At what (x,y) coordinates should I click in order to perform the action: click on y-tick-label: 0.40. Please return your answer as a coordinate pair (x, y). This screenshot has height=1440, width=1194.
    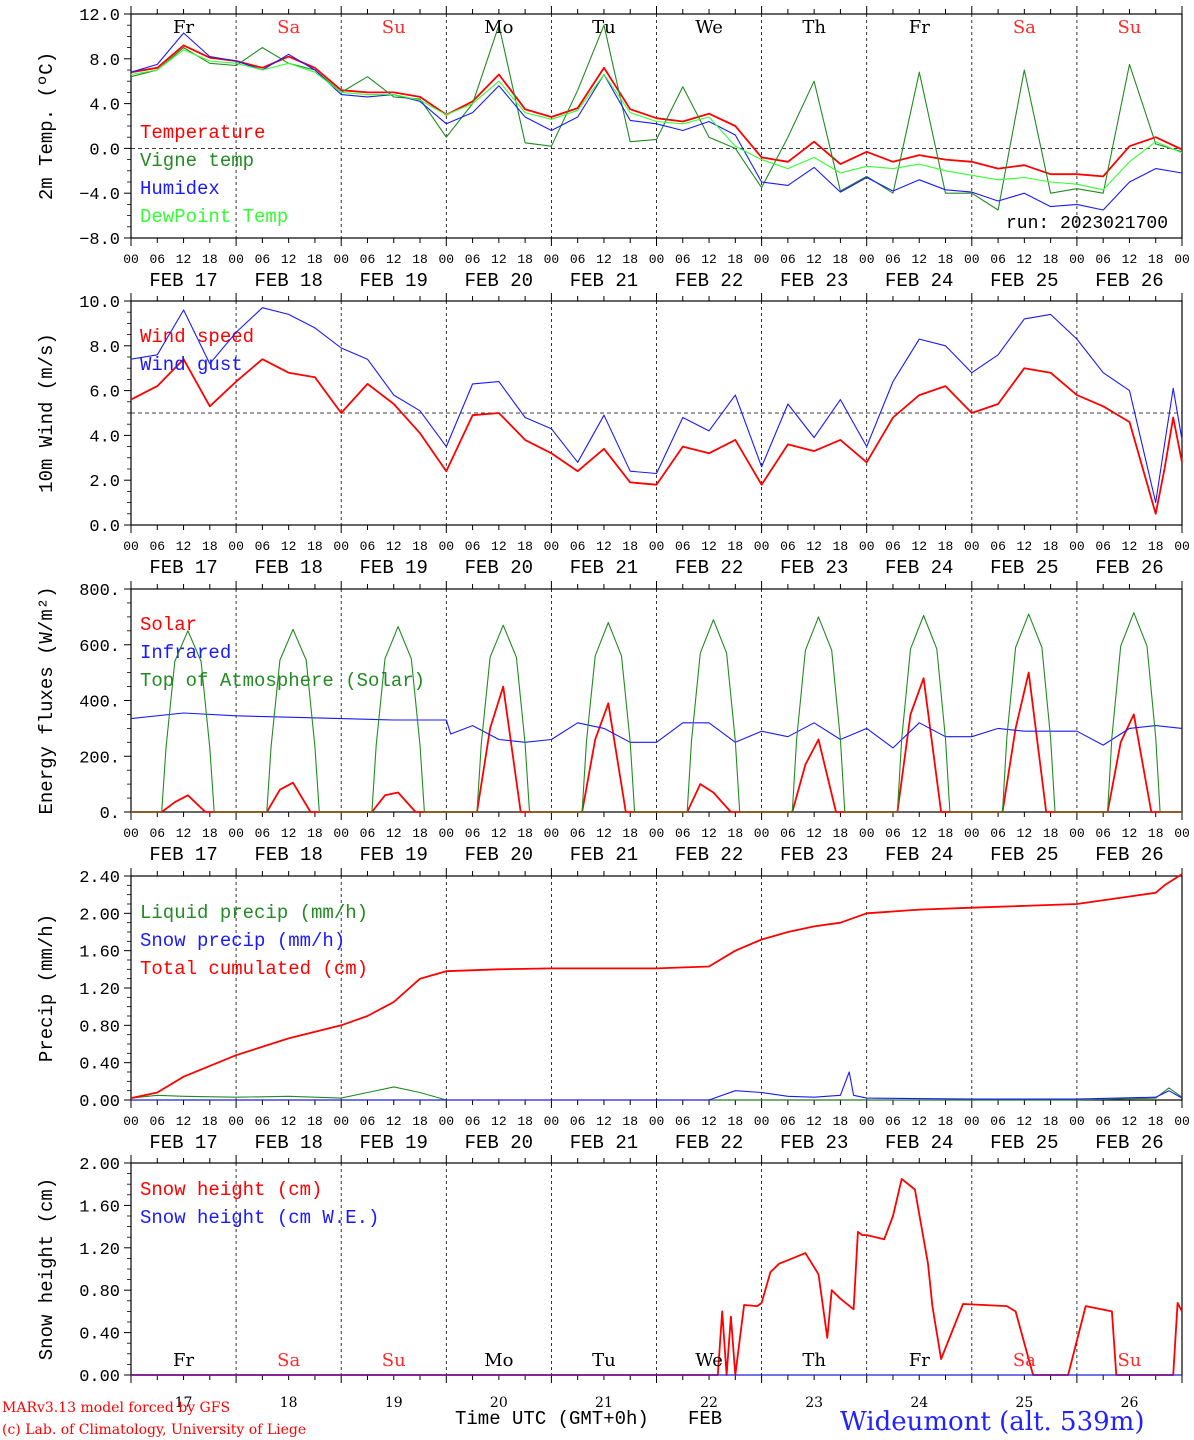
    Looking at the image, I should click on (99, 1065).